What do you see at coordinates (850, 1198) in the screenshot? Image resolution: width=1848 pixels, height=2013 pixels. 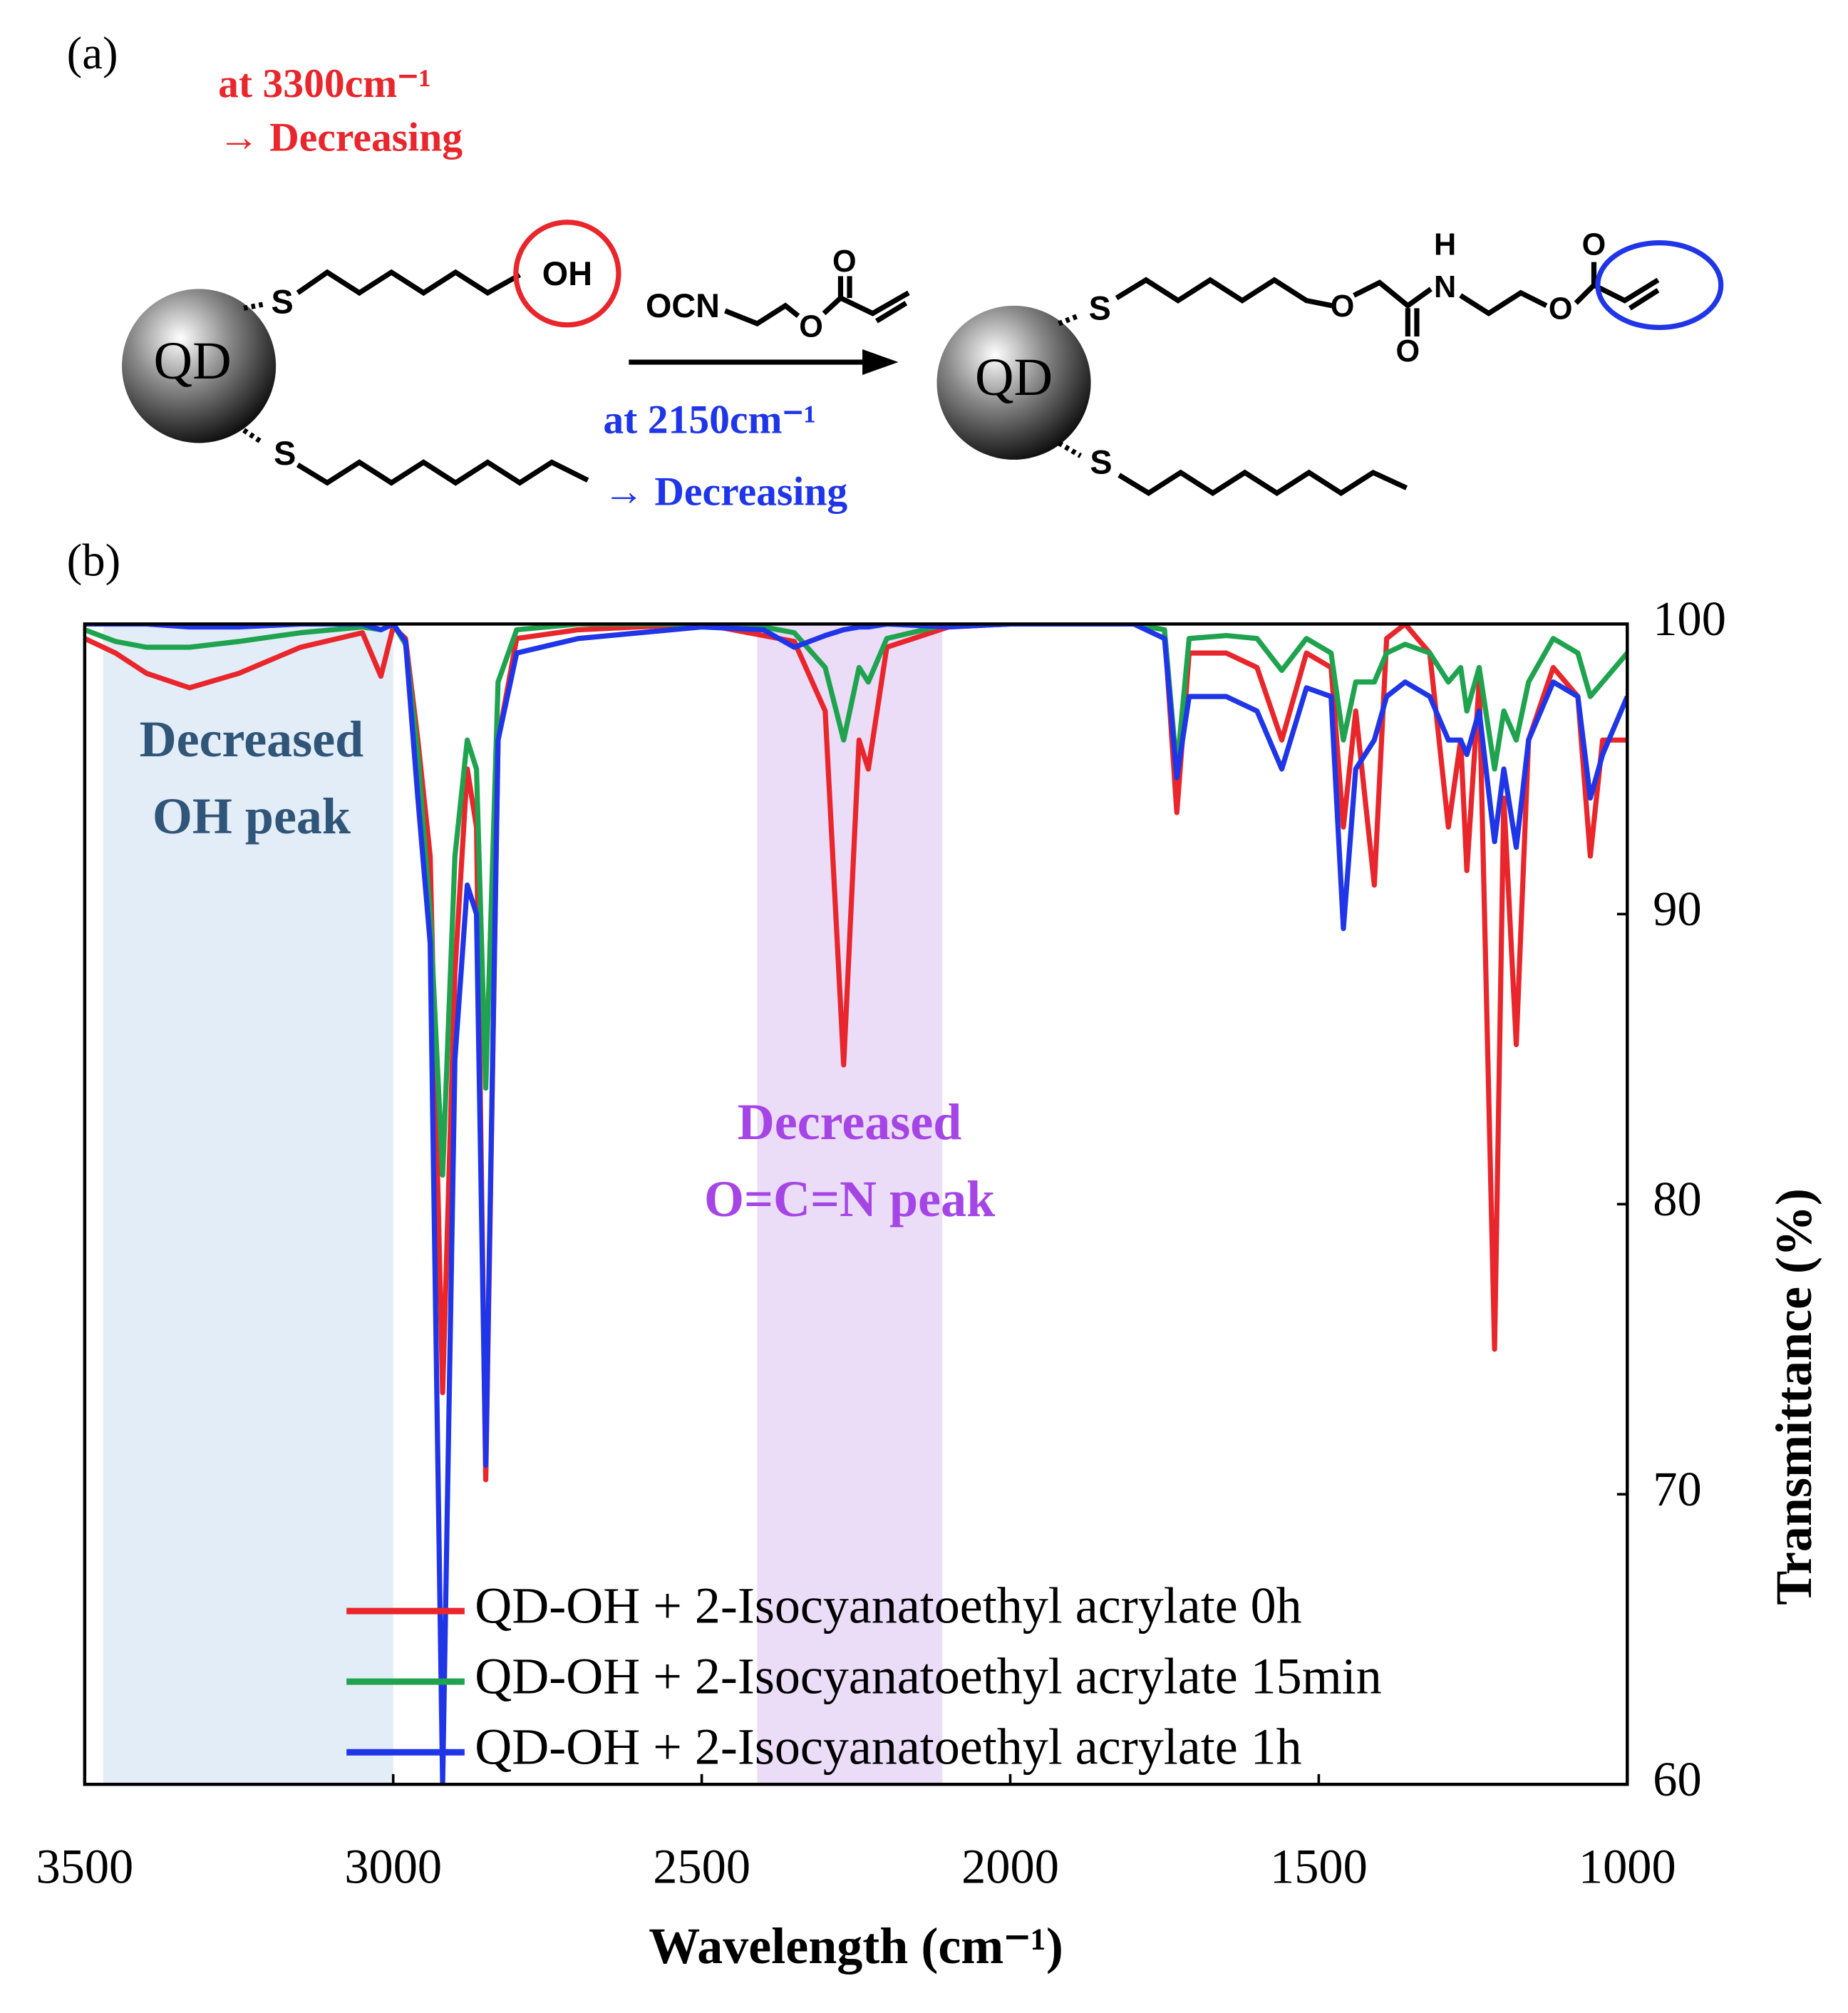 I see `region-annotation: O=C=N peak` at bounding box center [850, 1198].